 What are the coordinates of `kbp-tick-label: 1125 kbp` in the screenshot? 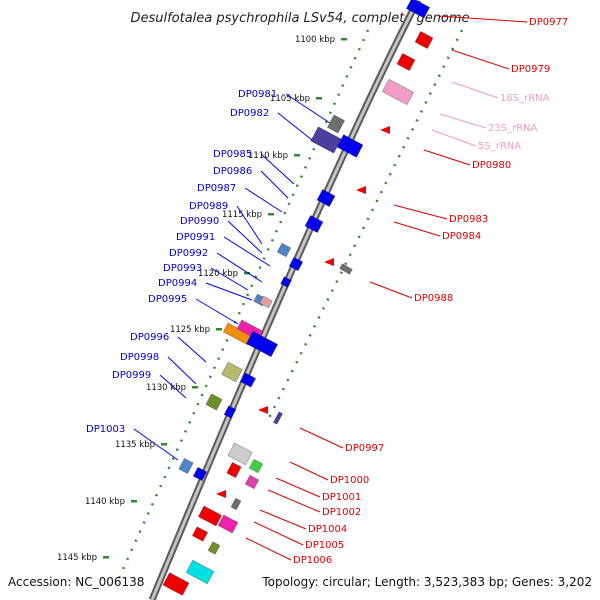 It's located at (190, 330).